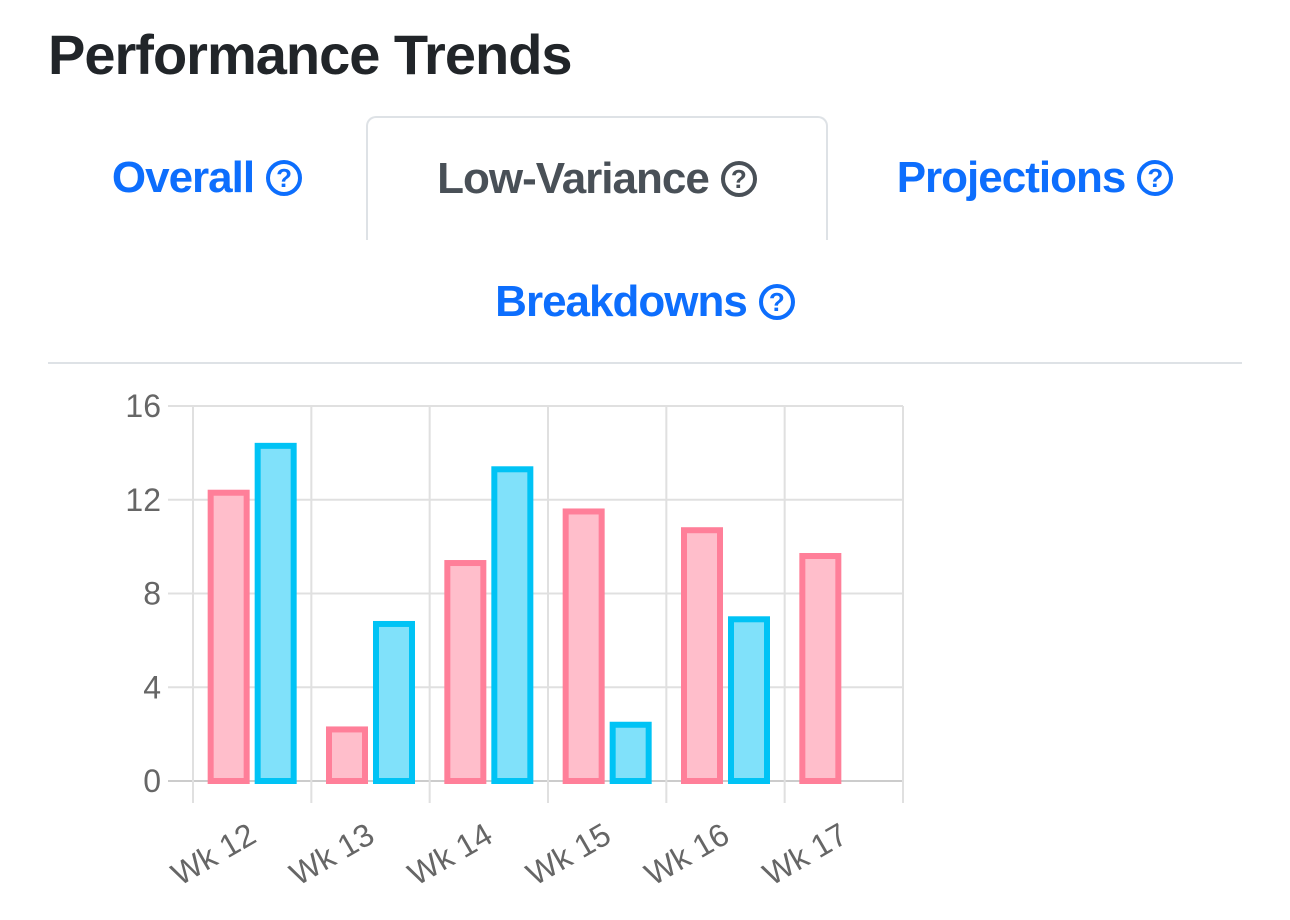 This screenshot has height=920, width=1290. What do you see at coordinates (310, 54) in the screenshot?
I see `page-title: Performance Trends` at bounding box center [310, 54].